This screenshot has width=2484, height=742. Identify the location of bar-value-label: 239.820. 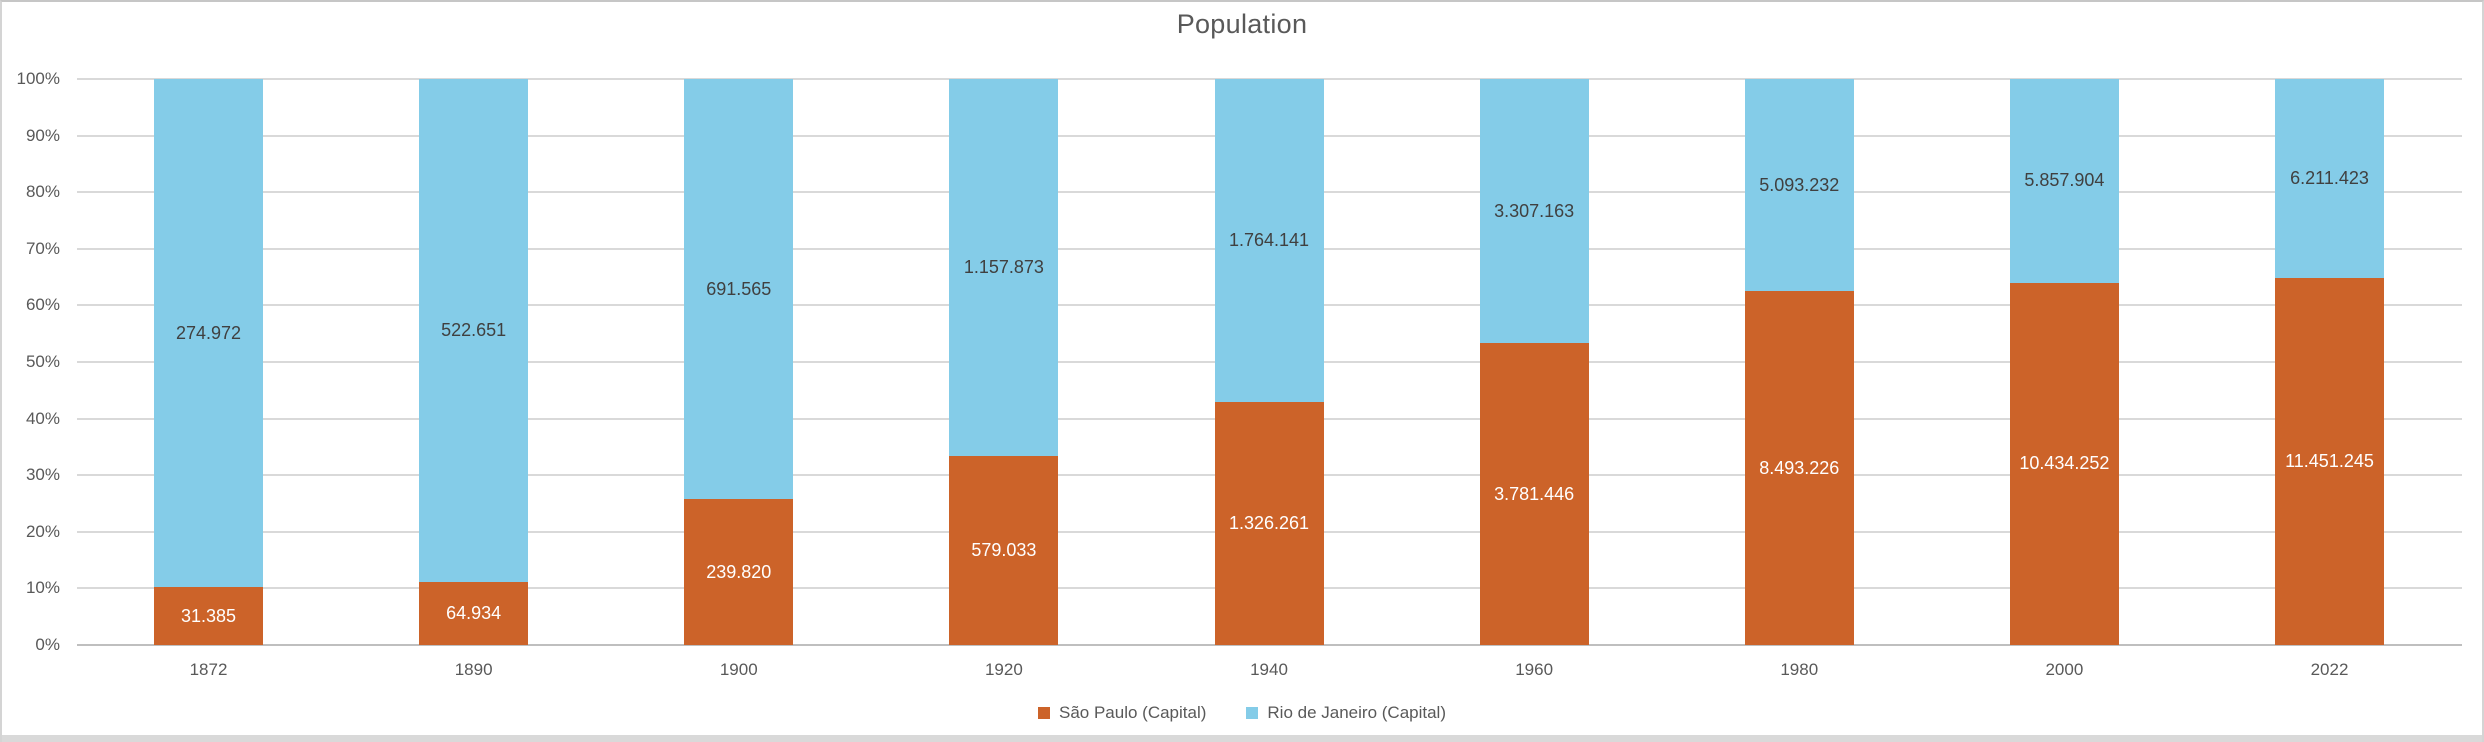
(739, 571).